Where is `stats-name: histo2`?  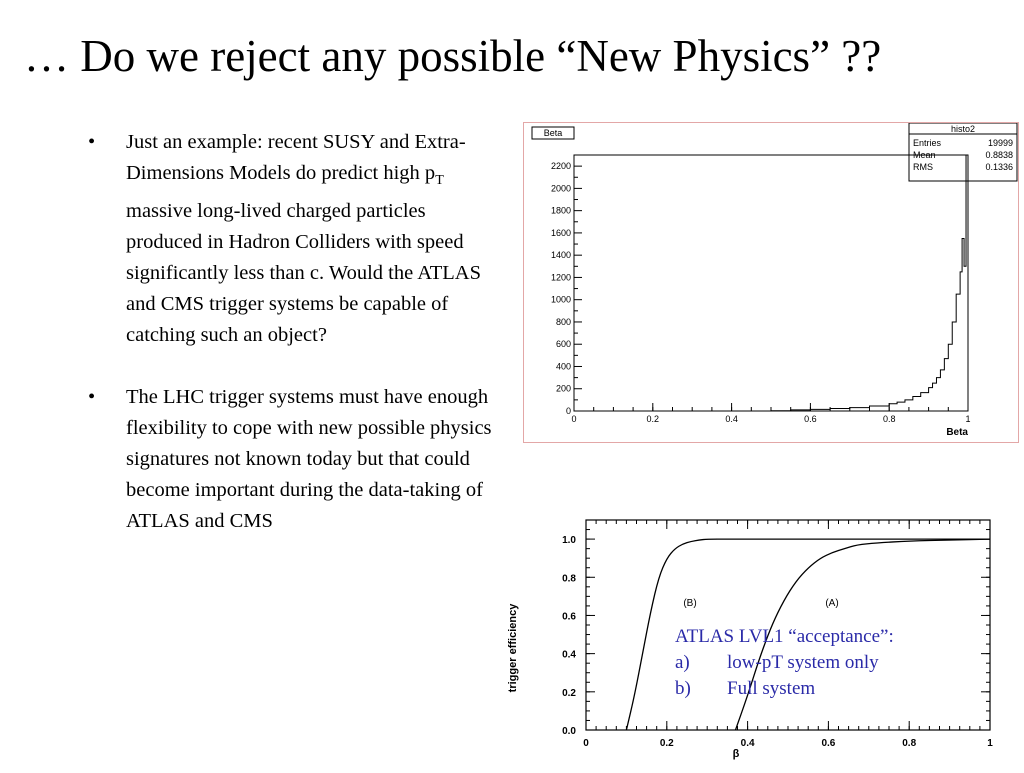 stats-name: histo2 is located at coordinates (963, 129).